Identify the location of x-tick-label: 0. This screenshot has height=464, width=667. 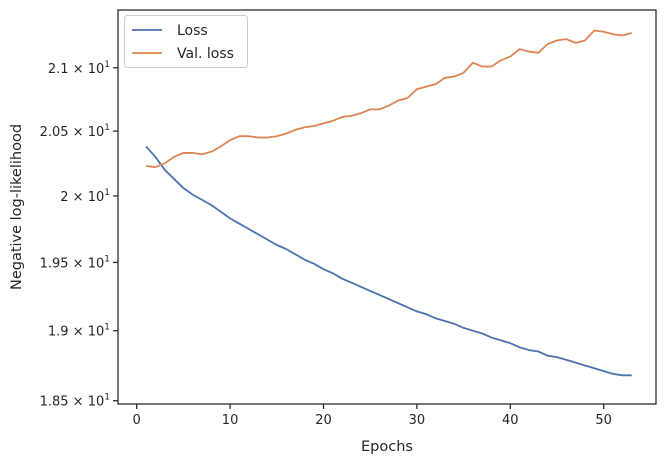
(137, 420).